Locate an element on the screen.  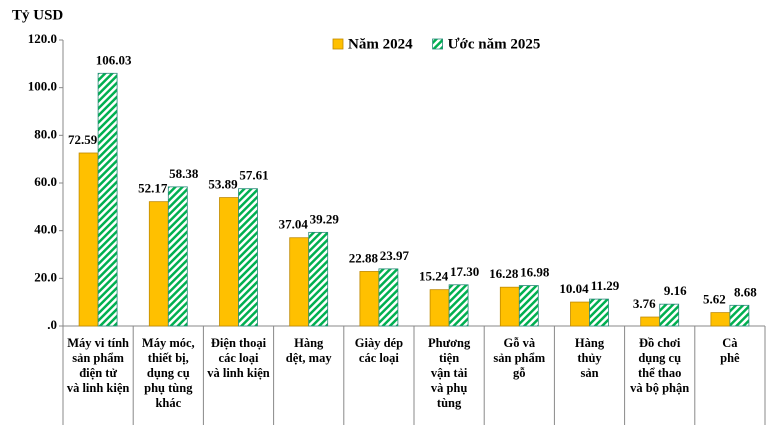
y-tick-label: 80.0 is located at coordinates (45, 133).